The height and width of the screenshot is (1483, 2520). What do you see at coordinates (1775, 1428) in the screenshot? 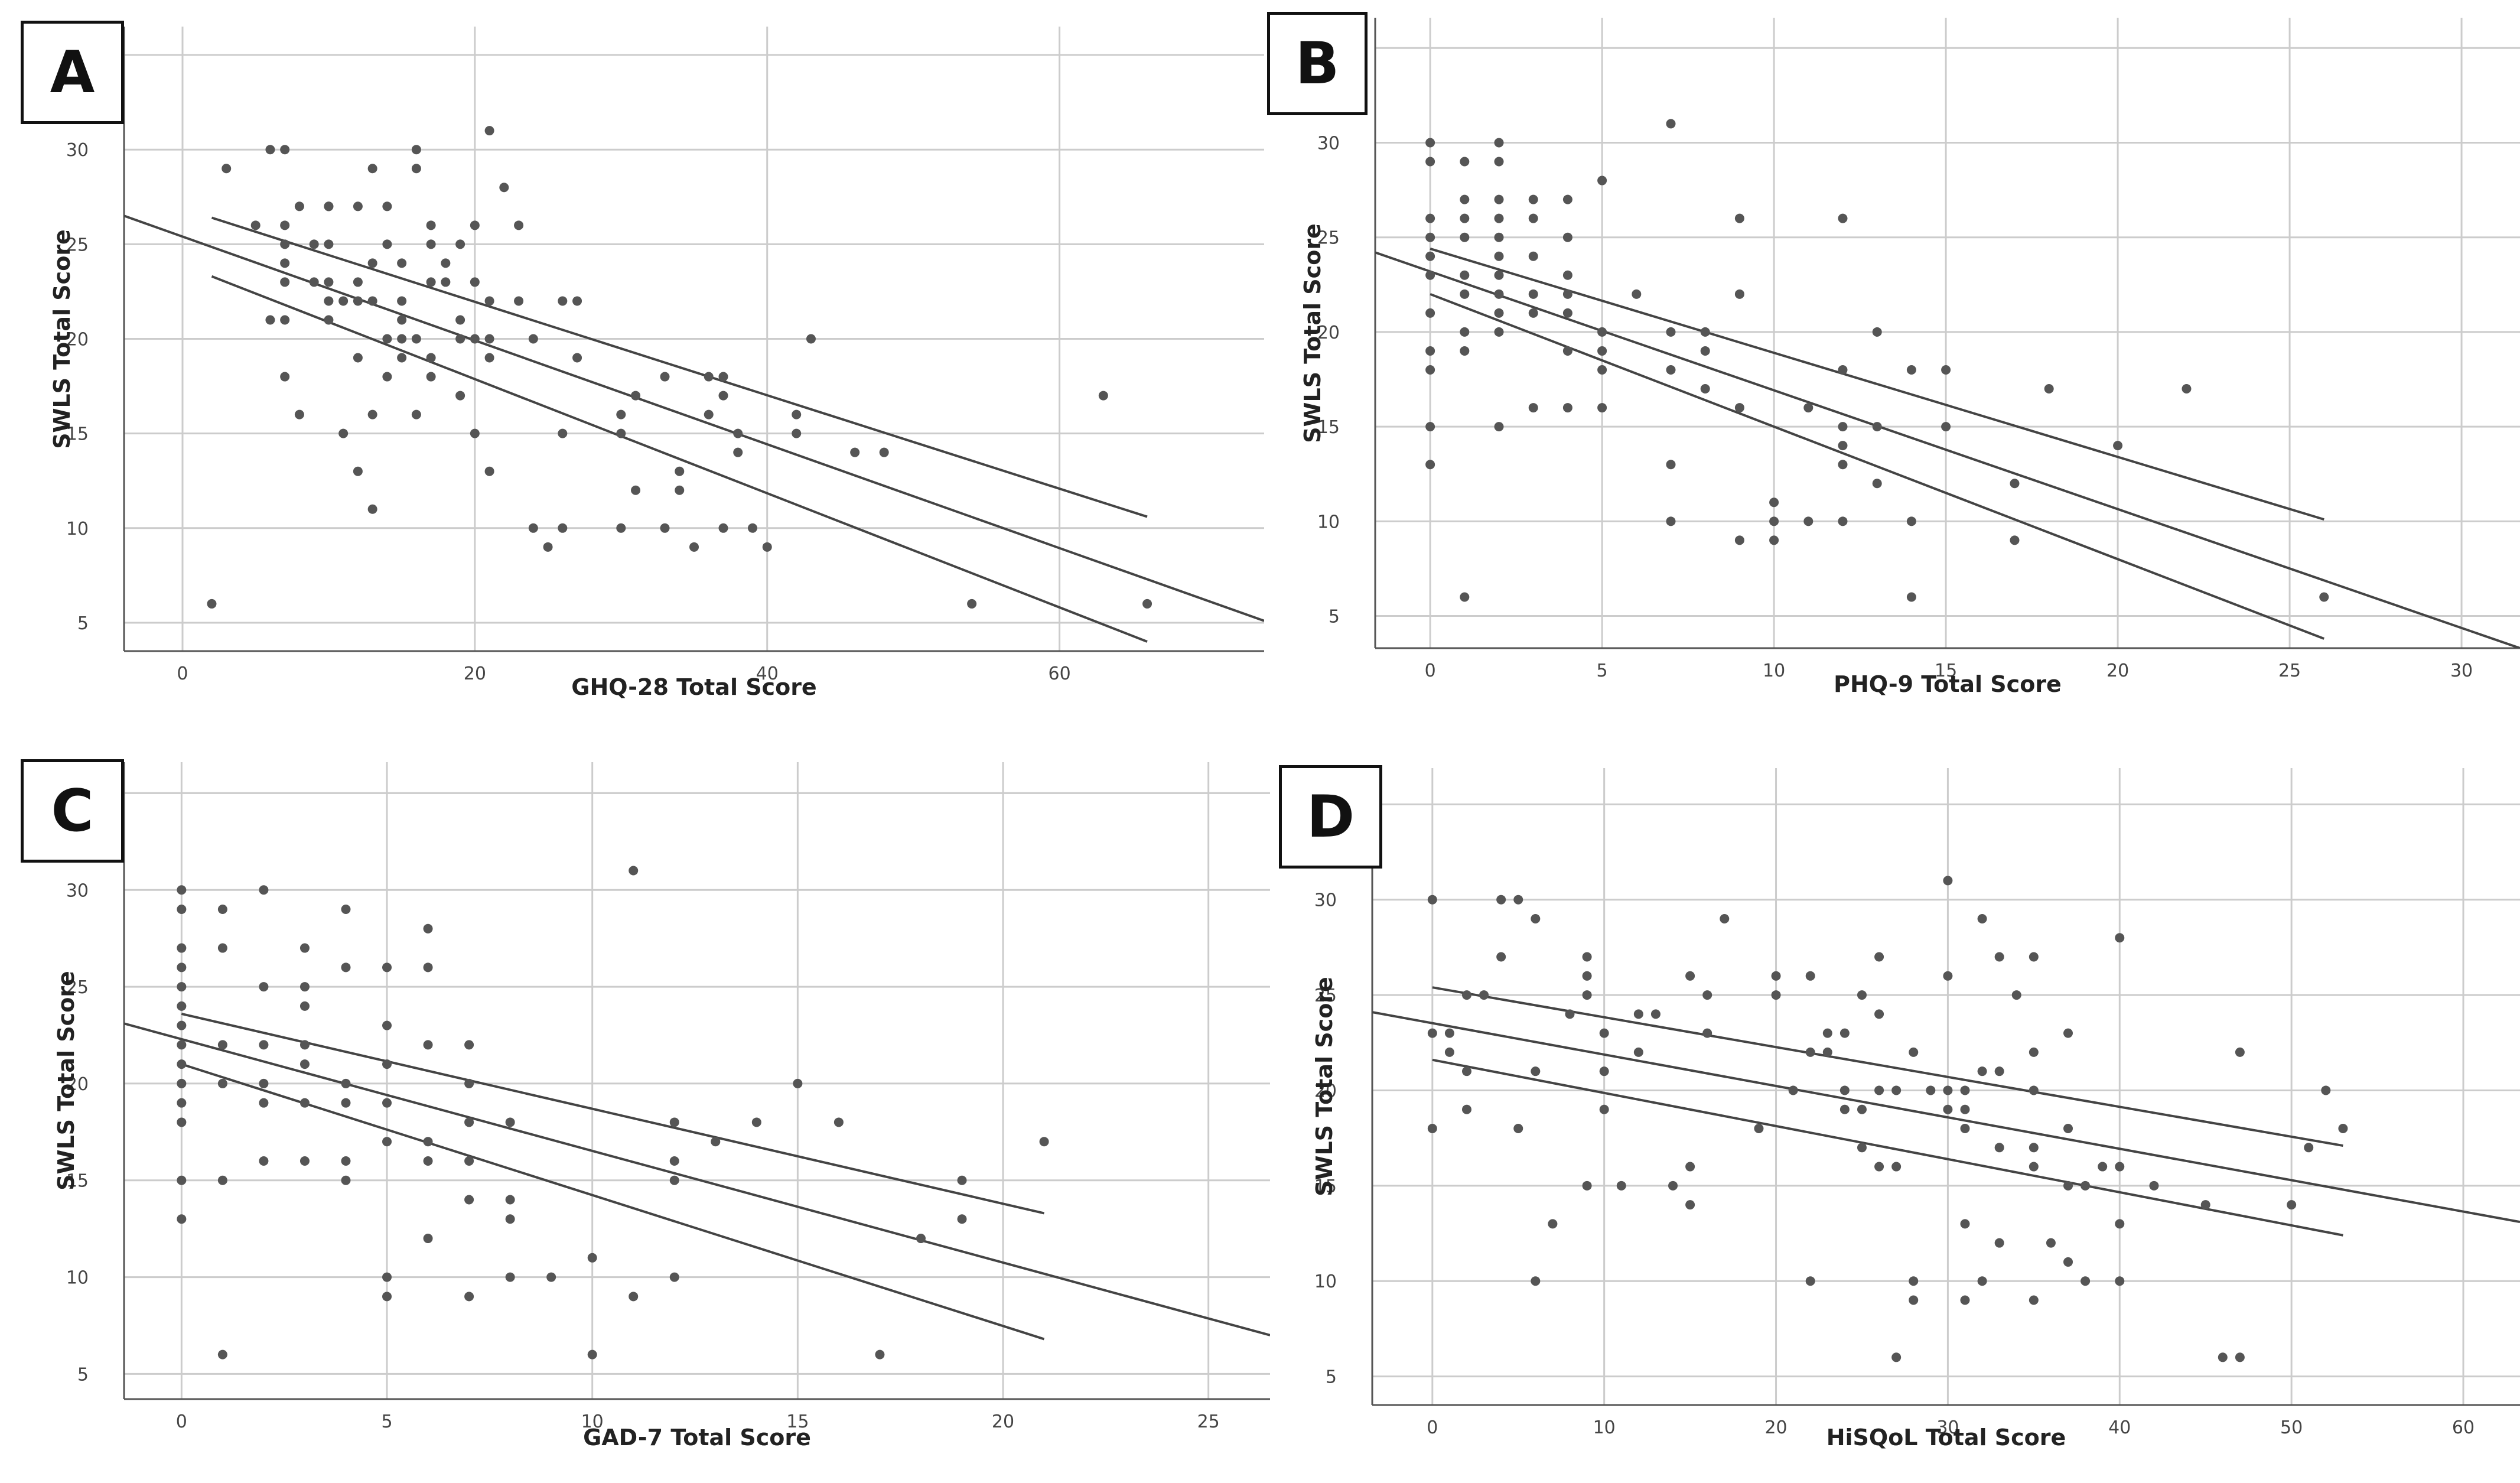
I see `x-tick-label: 20` at bounding box center [1775, 1428].